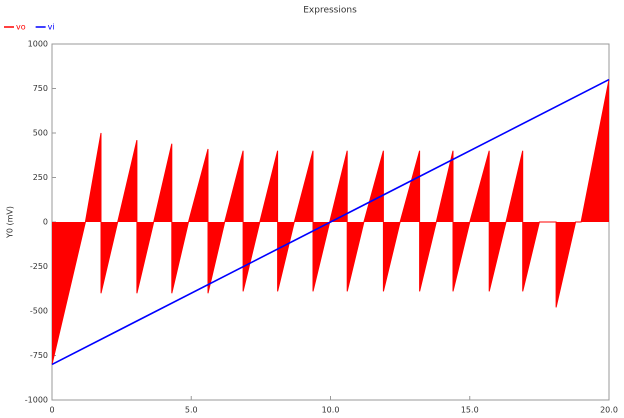  What do you see at coordinates (39, 266) in the screenshot?
I see `y-tick-label: -250` at bounding box center [39, 266].